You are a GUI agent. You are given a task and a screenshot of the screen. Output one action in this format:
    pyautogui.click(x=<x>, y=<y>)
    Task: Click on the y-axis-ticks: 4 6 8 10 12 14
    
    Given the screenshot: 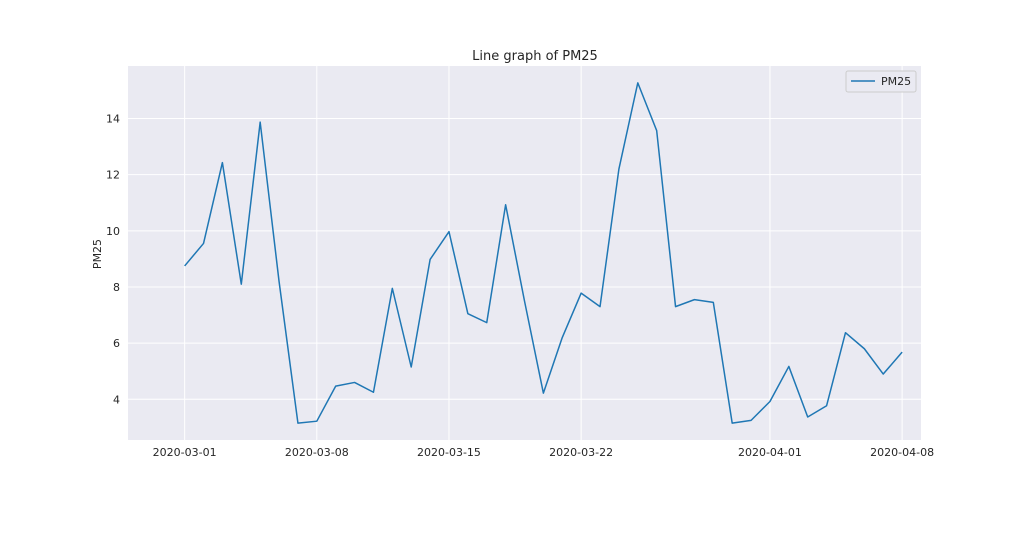 What is the action you would take?
    pyautogui.click(x=113, y=260)
    